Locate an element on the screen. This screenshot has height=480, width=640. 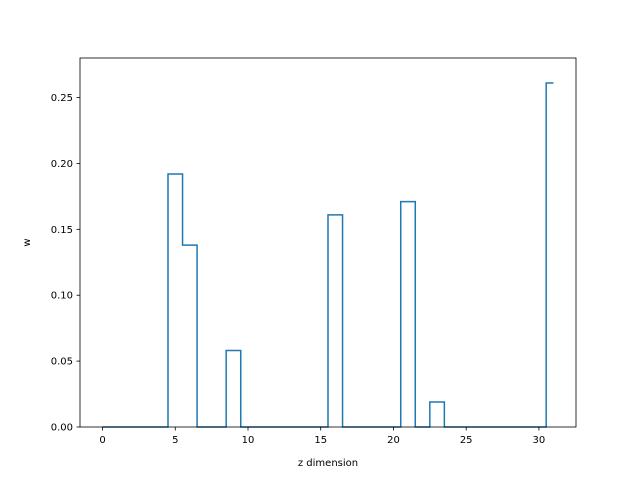
y-tick-label: 0.00 is located at coordinates (62, 428).